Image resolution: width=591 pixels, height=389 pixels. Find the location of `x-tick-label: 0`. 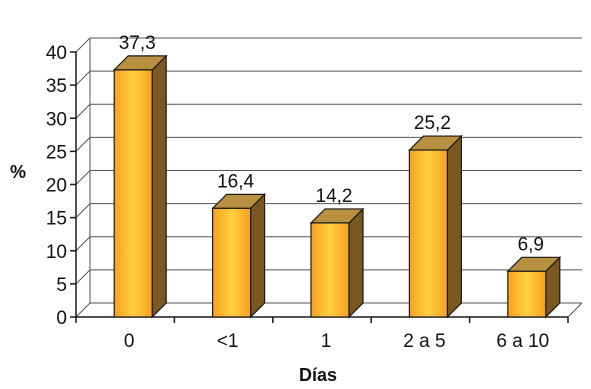

x-tick-label: 0 is located at coordinates (129, 341).